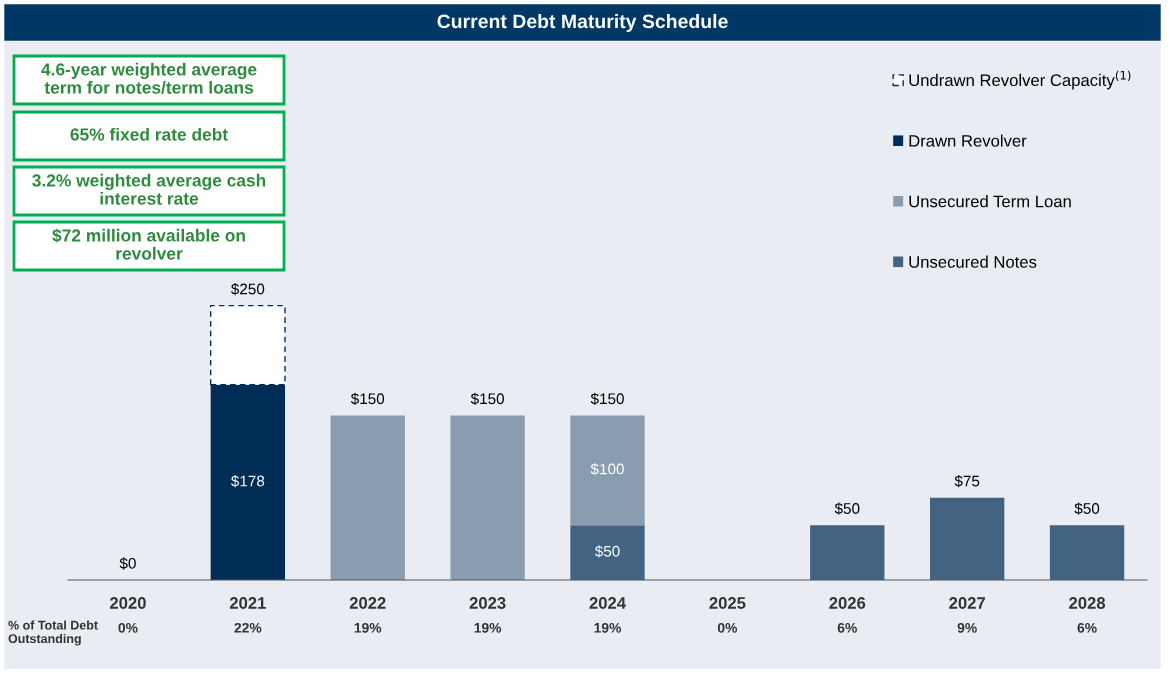 The width and height of the screenshot is (1169, 676). What do you see at coordinates (967, 627) in the screenshot?
I see `text: 9%` at bounding box center [967, 627].